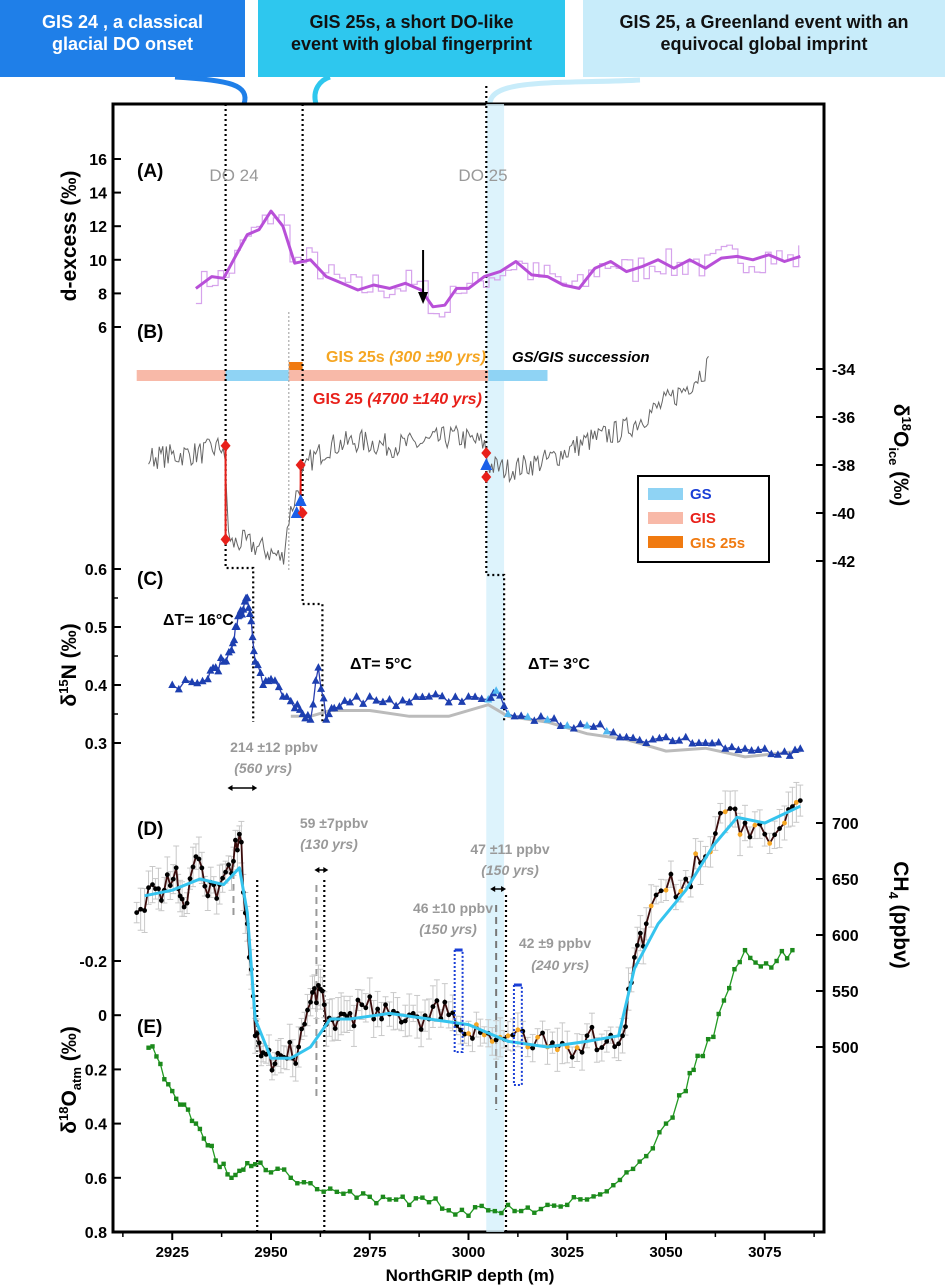 The width and height of the screenshot is (945, 1288). Describe the element at coordinates (900, 934) in the screenshot. I see `ch4-label-unit: (ppbv)` at that location.